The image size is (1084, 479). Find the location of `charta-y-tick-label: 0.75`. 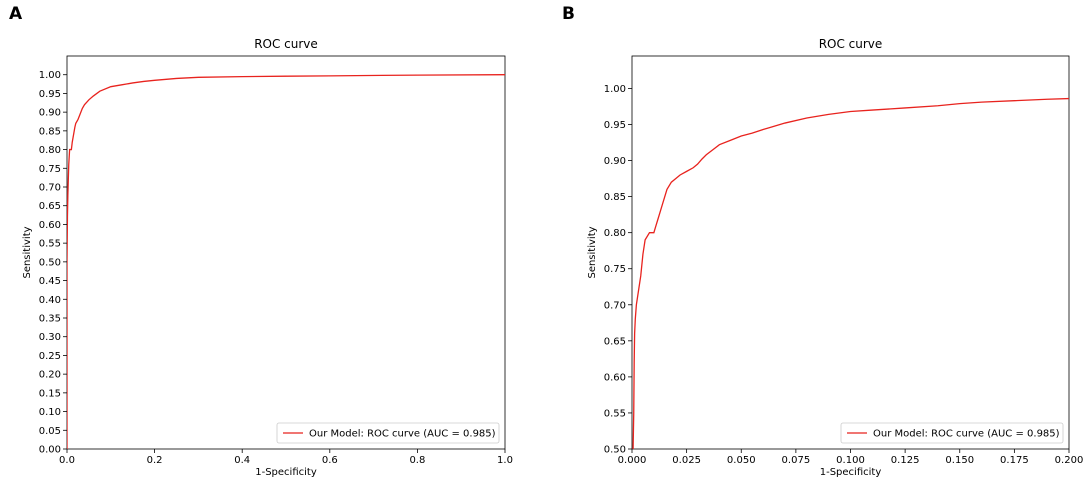

charta-y-tick-label: 0.75 is located at coordinates (50, 169).